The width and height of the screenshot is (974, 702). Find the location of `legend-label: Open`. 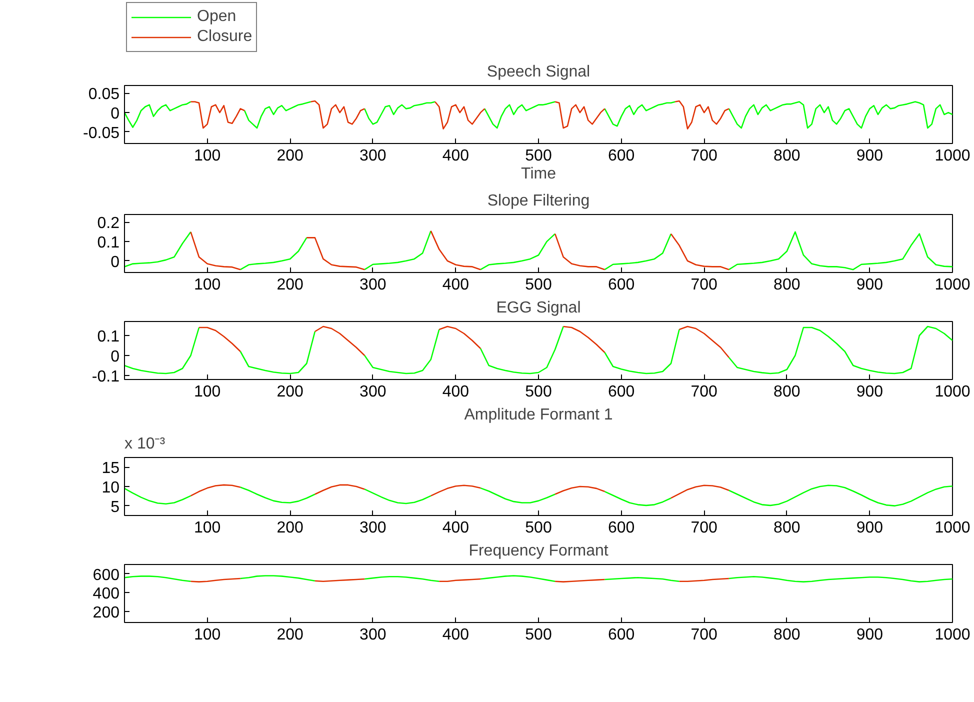

legend-label: Open is located at coordinates (216, 17).